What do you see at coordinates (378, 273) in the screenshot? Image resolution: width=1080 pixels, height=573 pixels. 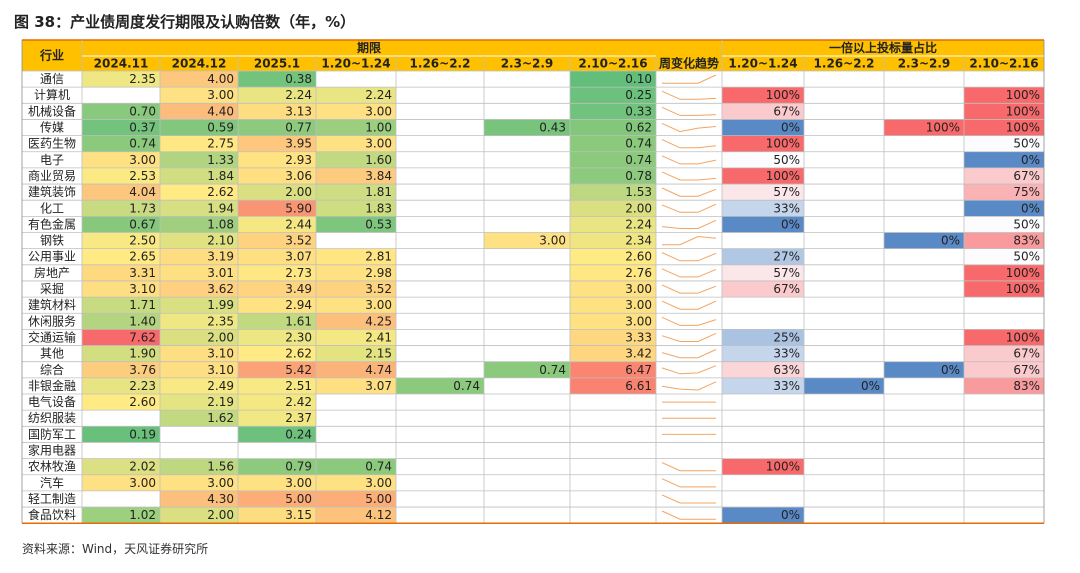 I see `term-value: 2.98` at bounding box center [378, 273].